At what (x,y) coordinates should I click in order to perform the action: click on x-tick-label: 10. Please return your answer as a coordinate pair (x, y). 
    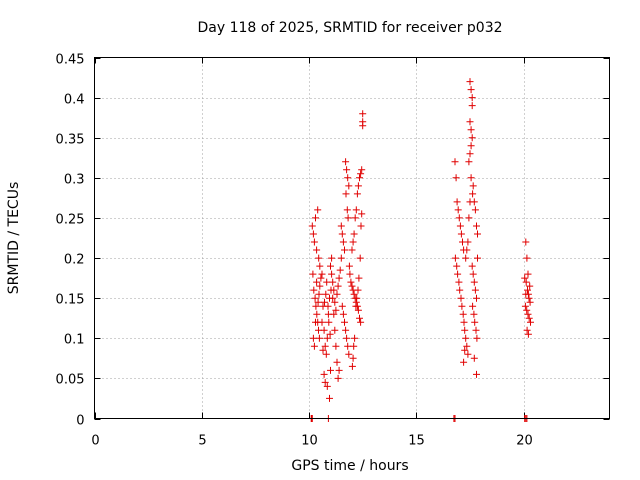
    Looking at the image, I should click on (309, 441).